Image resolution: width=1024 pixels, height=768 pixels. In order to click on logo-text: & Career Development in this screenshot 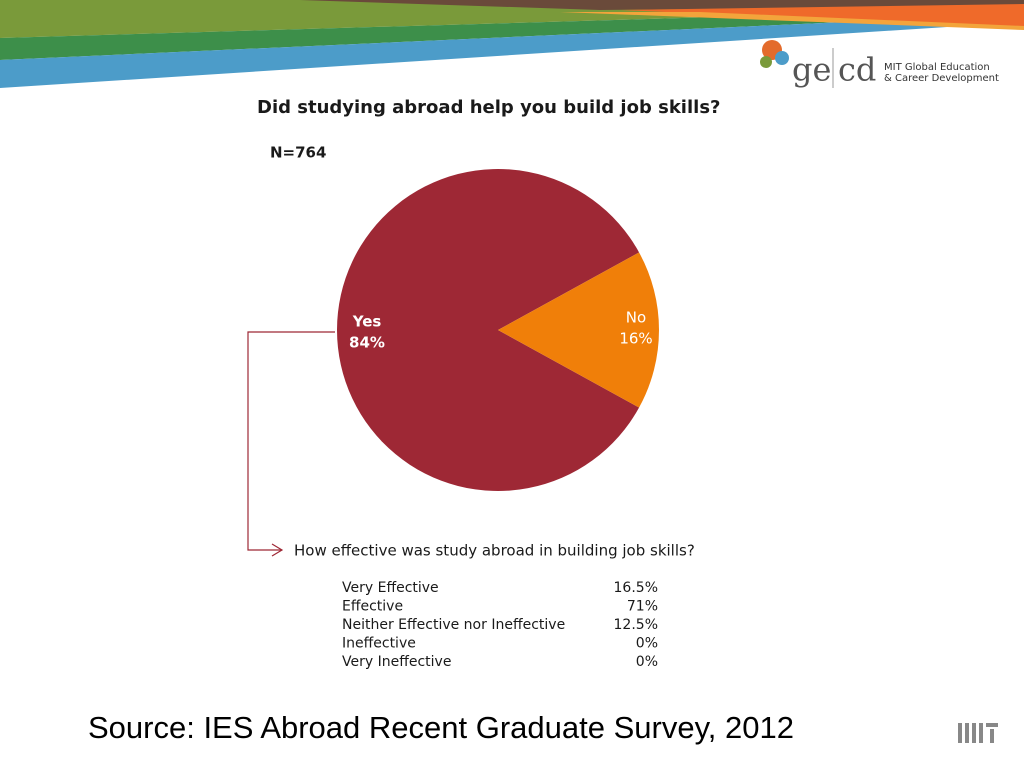, I will do `click(941, 78)`.